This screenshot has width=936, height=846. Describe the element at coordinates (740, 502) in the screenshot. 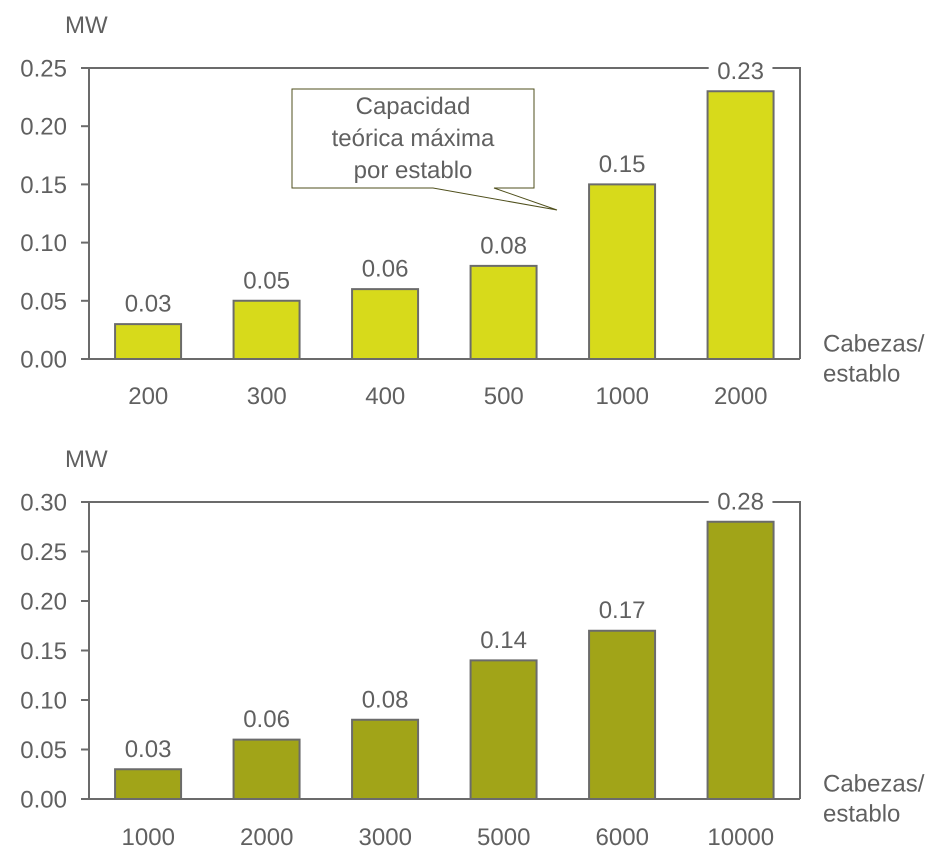

I see `data-label: 0.28` at that location.